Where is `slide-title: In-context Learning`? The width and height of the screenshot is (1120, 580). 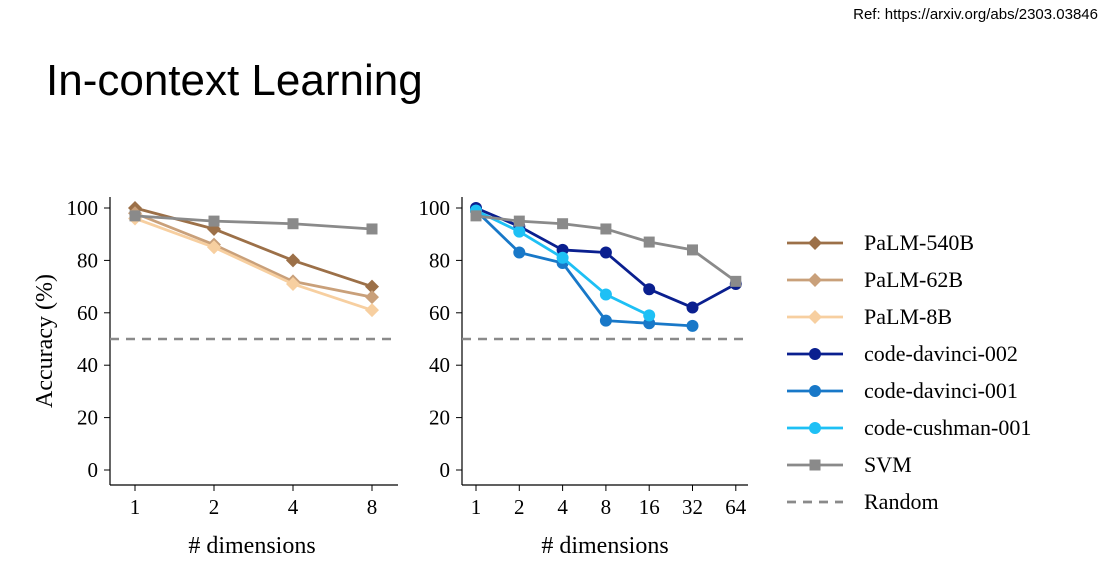
slide-title: In-context Learning is located at coordinates (234, 80).